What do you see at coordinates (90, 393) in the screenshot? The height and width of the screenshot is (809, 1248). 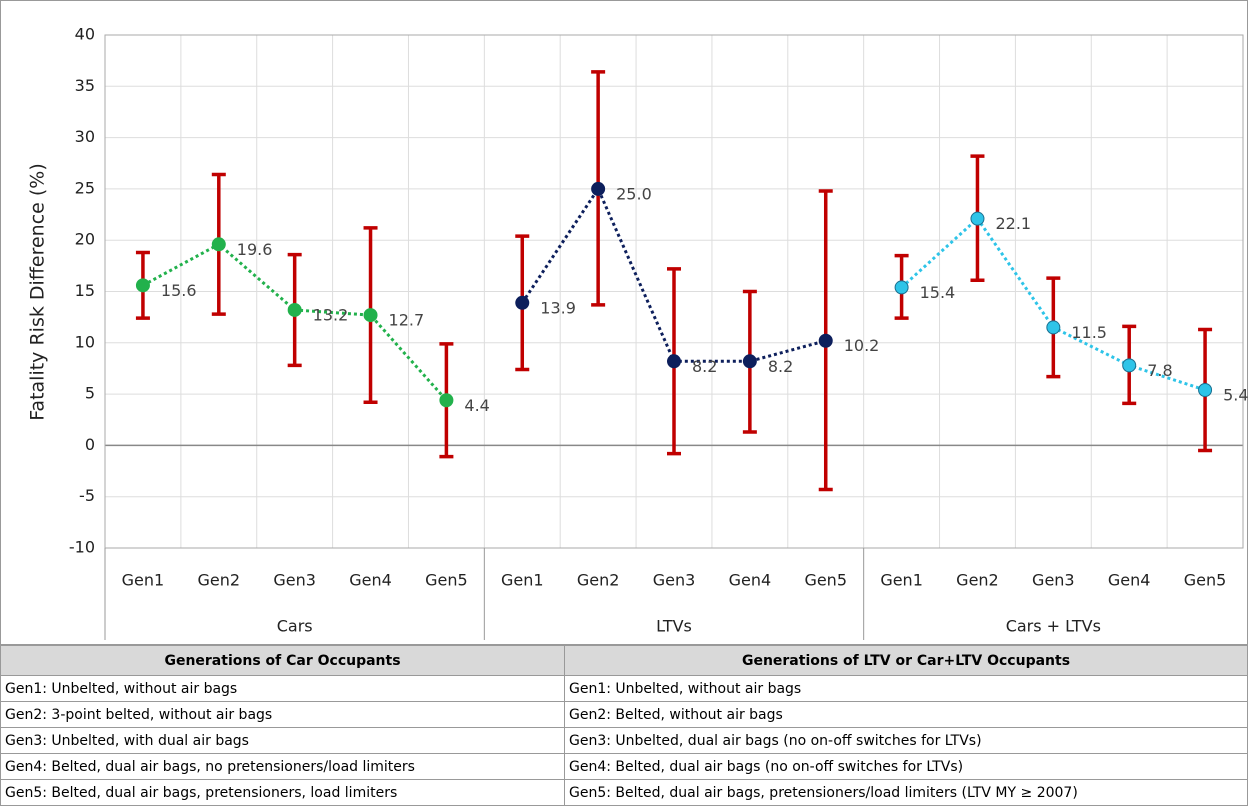 I see `y-tick-label: 5` at bounding box center [90, 393].